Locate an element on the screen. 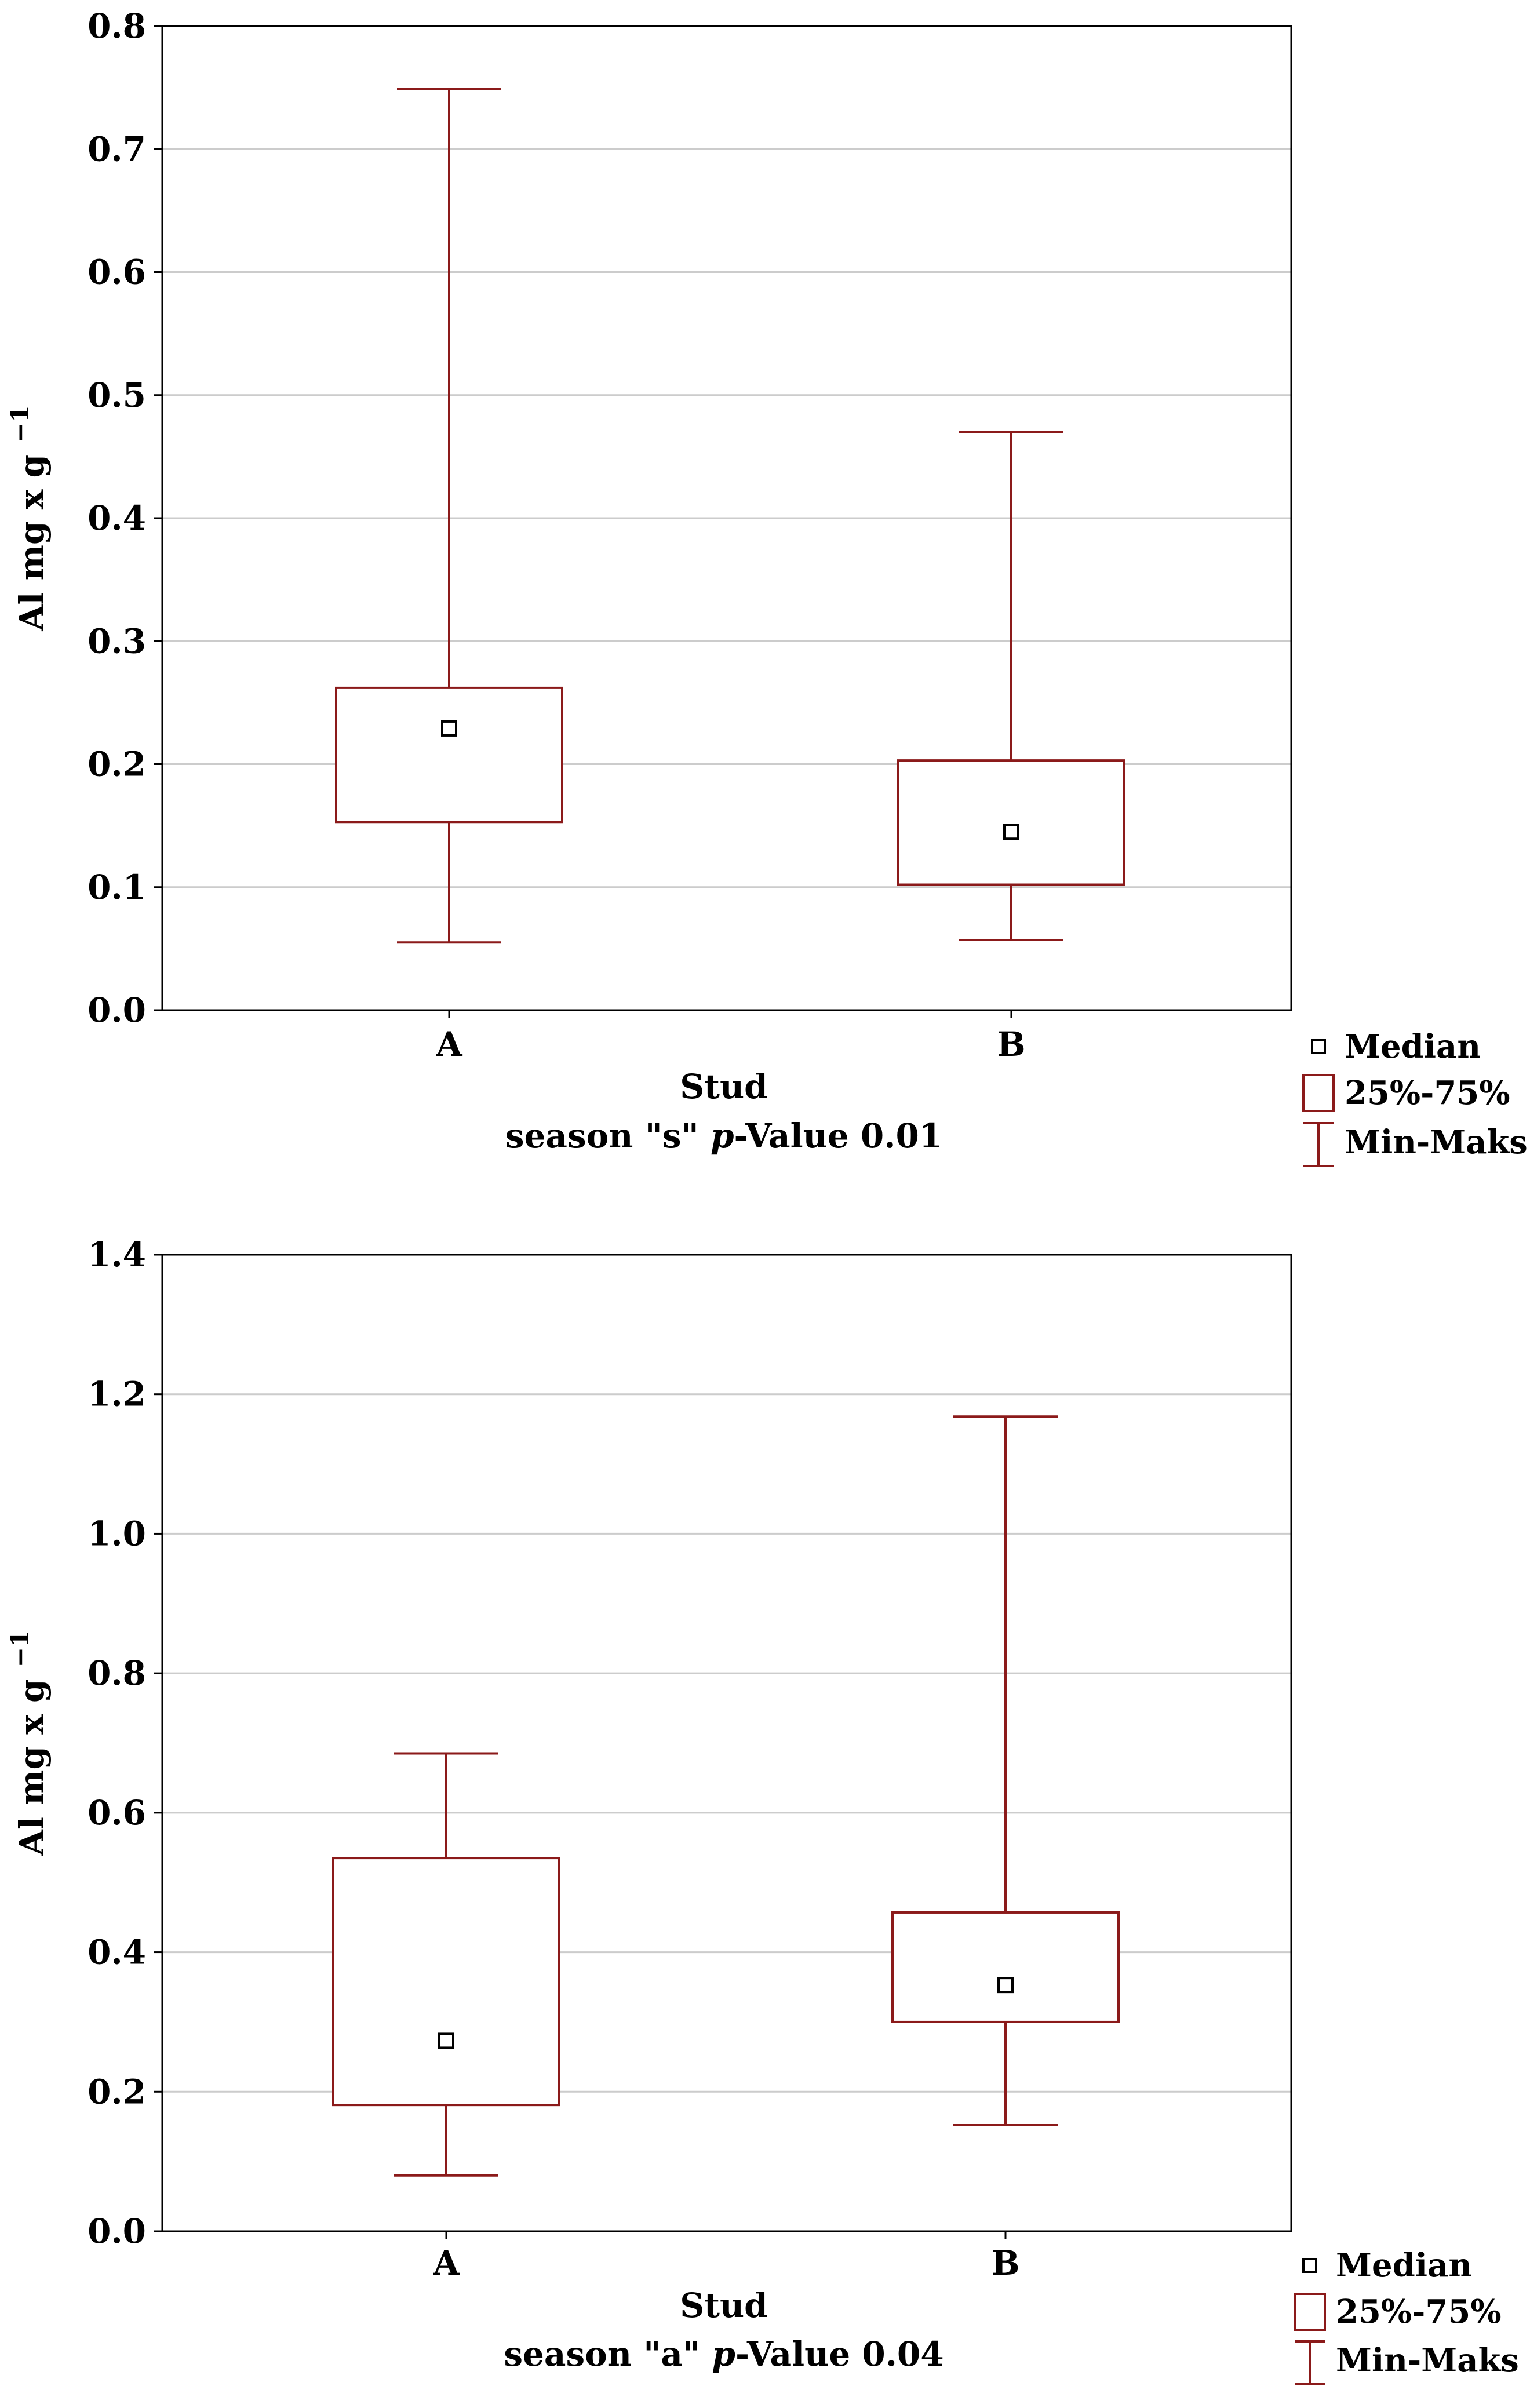 Image resolution: width=1530 pixels, height=2408 pixels. y-tick-label: 0.7 is located at coordinates (117, 149).